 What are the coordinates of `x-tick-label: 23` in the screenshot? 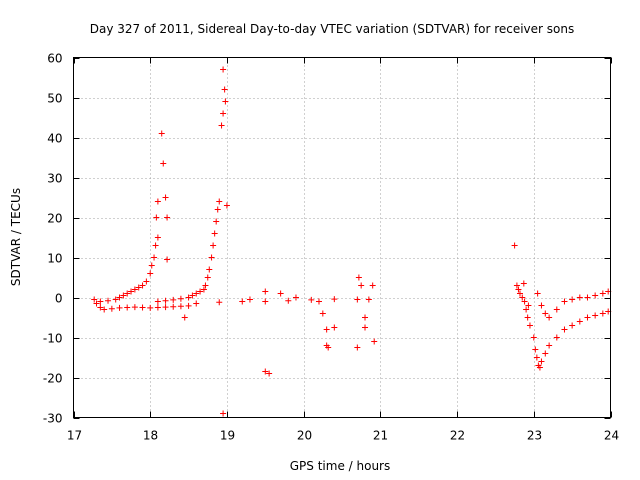 It's located at (534, 436).